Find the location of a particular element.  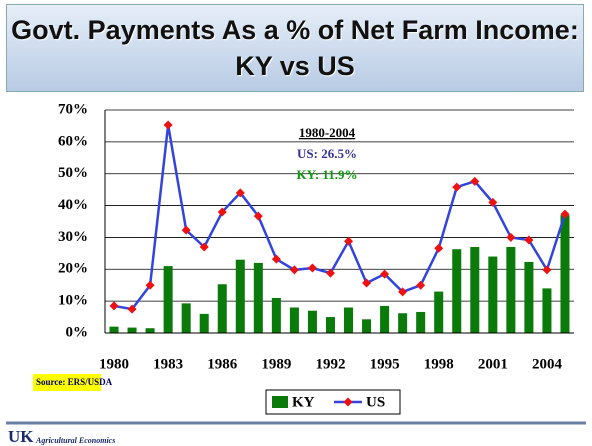

x-tick-label: 2001 is located at coordinates (493, 364).